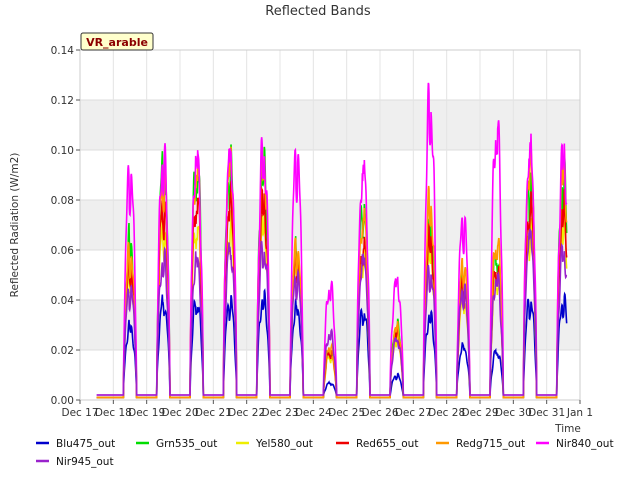 The image size is (640, 480). What do you see at coordinates (62, 201) in the screenshot?
I see `y-tick-label: 0.08` at bounding box center [62, 201].